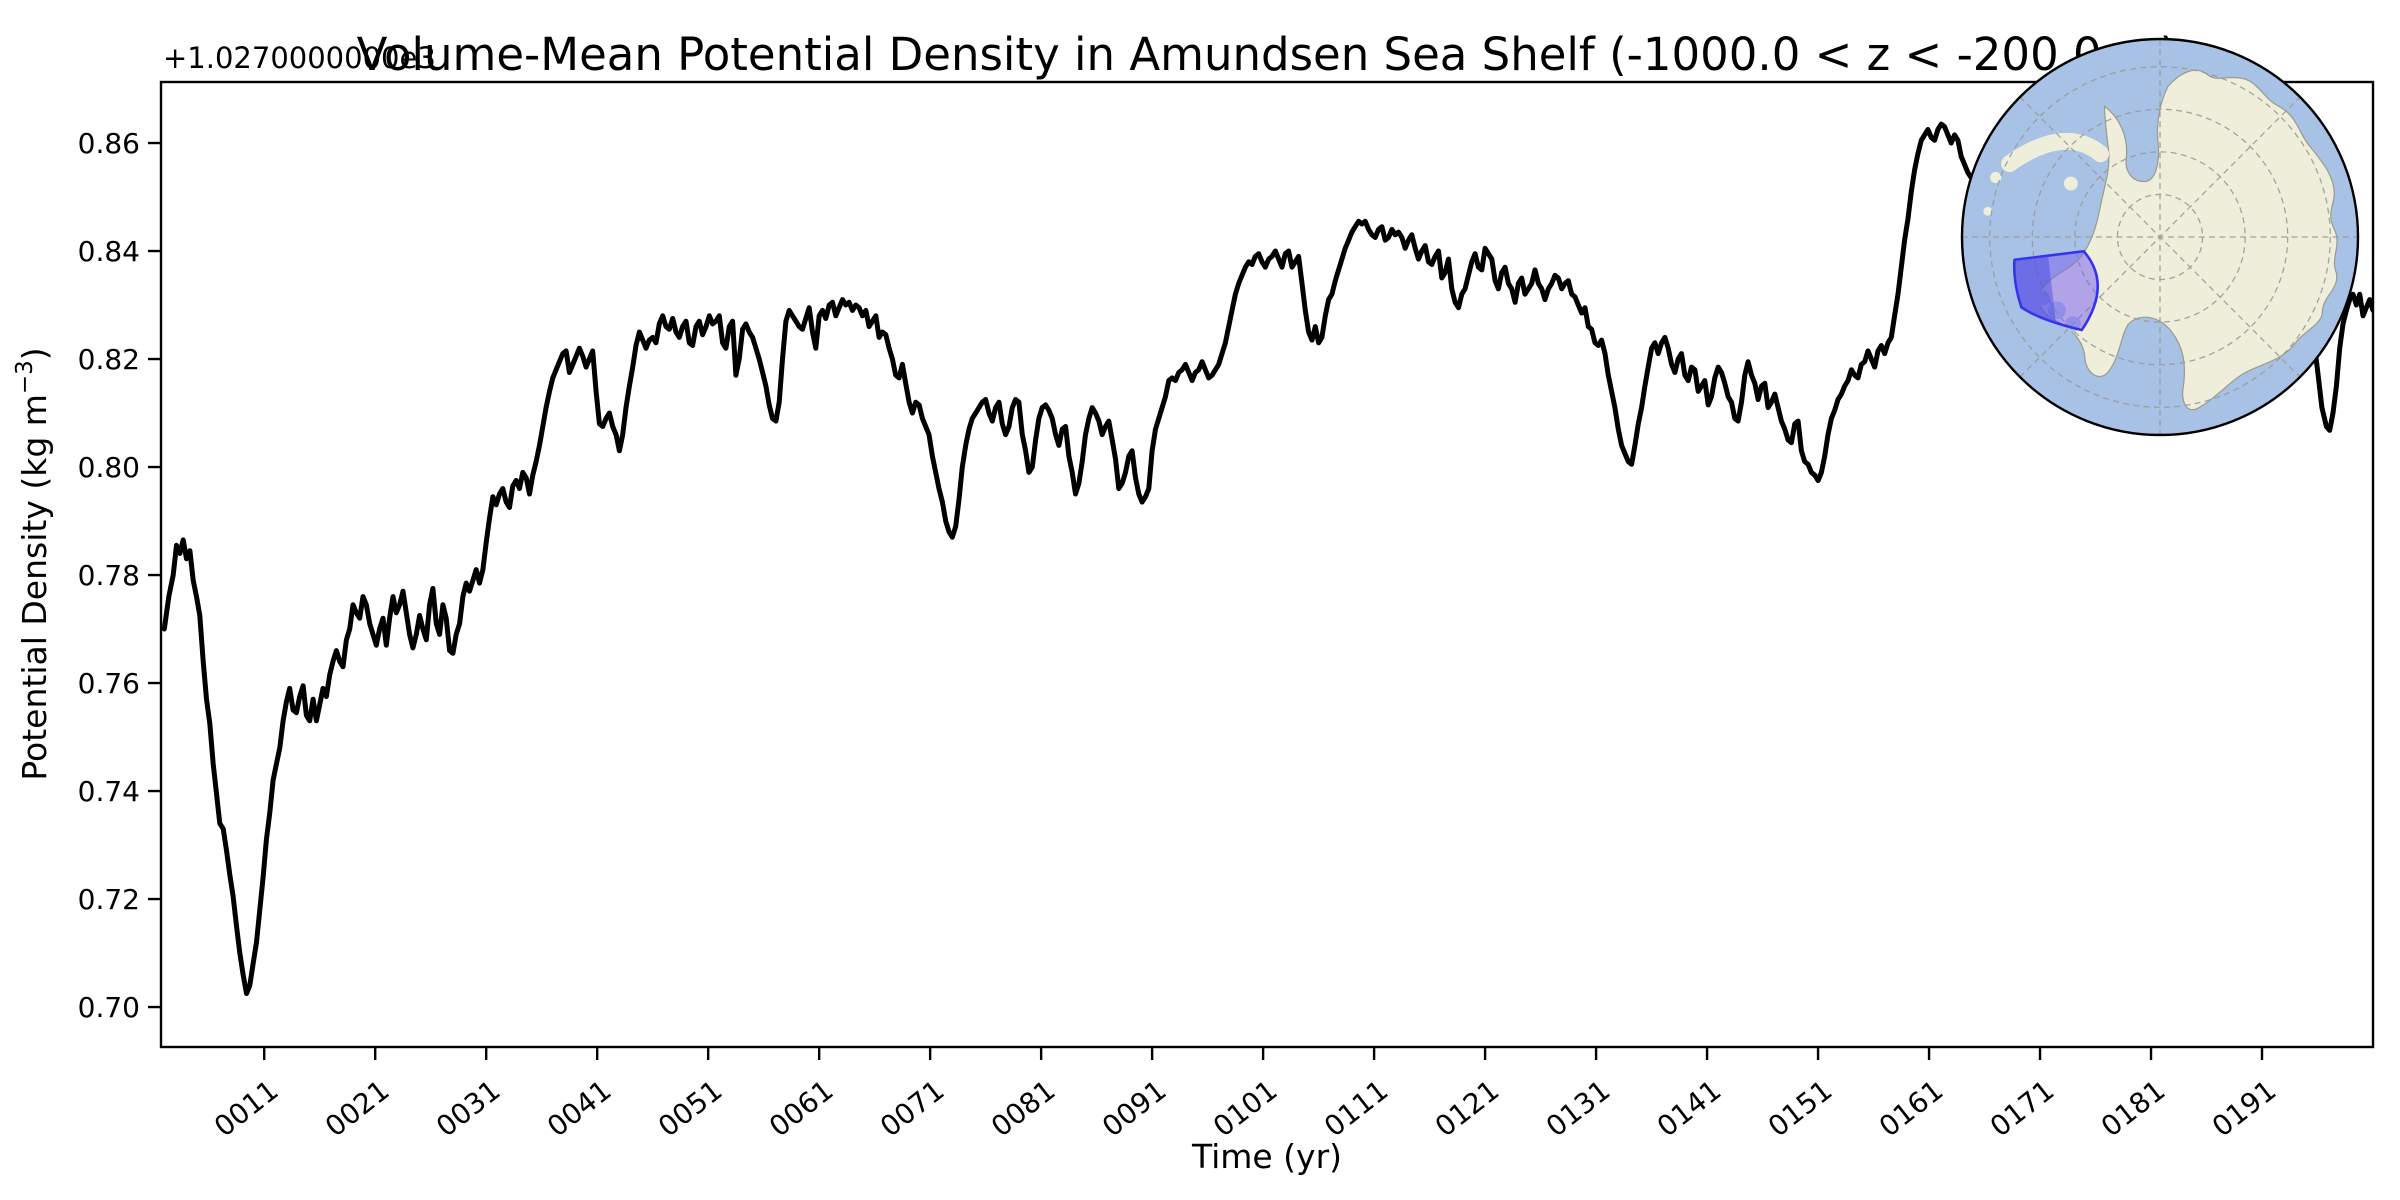 The image size is (2400, 1200). What do you see at coordinates (2055, 152) in the screenshot?
I see `map-land-peninsula` at bounding box center [2055, 152].